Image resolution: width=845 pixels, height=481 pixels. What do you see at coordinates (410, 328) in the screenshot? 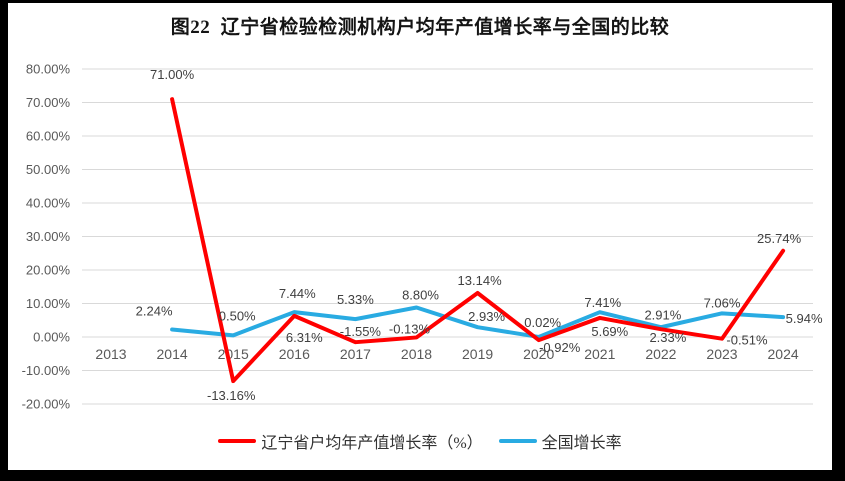
I see `svg-text: -0.13%` at bounding box center [410, 328].